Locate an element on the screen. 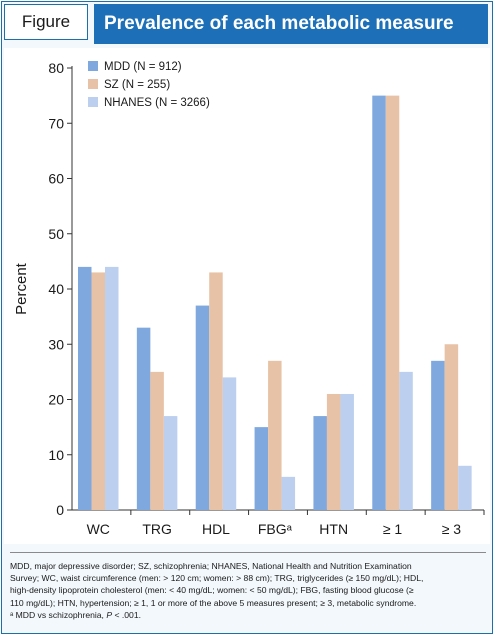  legend-entry: SZ (N = 255) is located at coordinates (137, 85).